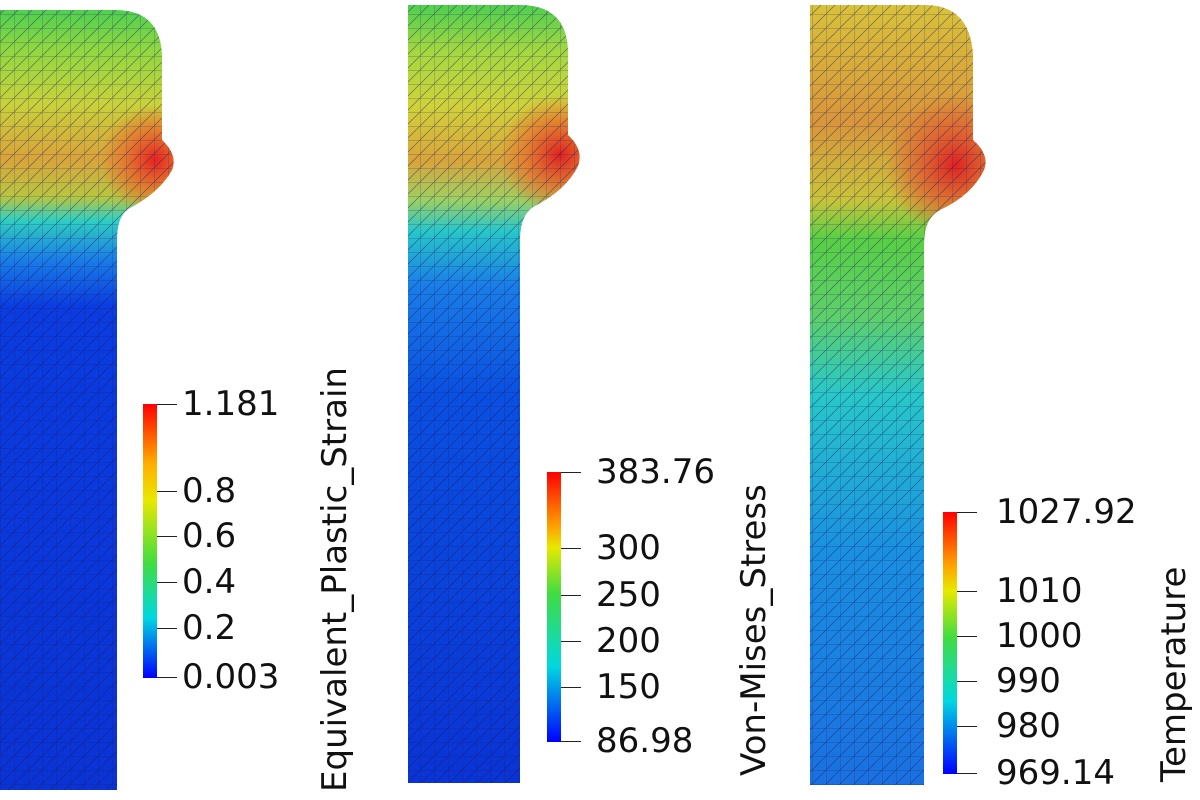 The height and width of the screenshot is (800, 1200). What do you see at coordinates (628, 548) in the screenshot?
I see `stress-tick-label: 300` at bounding box center [628, 548].